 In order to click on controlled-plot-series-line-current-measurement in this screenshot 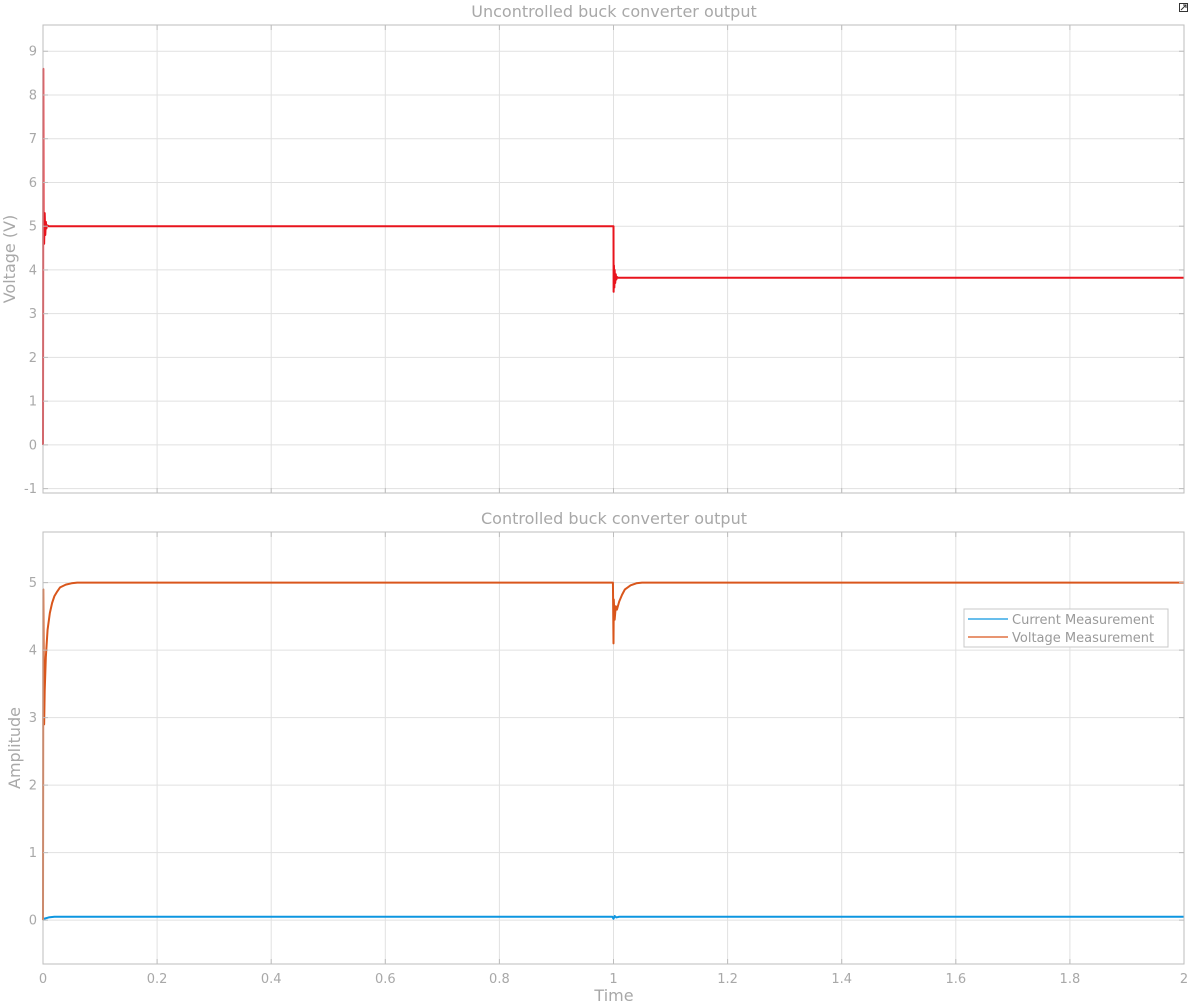, I will do `click(613, 918)`.